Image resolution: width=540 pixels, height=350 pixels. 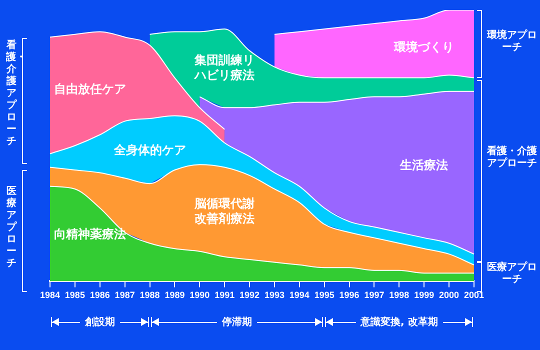 What do you see at coordinates (237, 323) in the screenshot?
I see `text: 停滞期` at bounding box center [237, 323].